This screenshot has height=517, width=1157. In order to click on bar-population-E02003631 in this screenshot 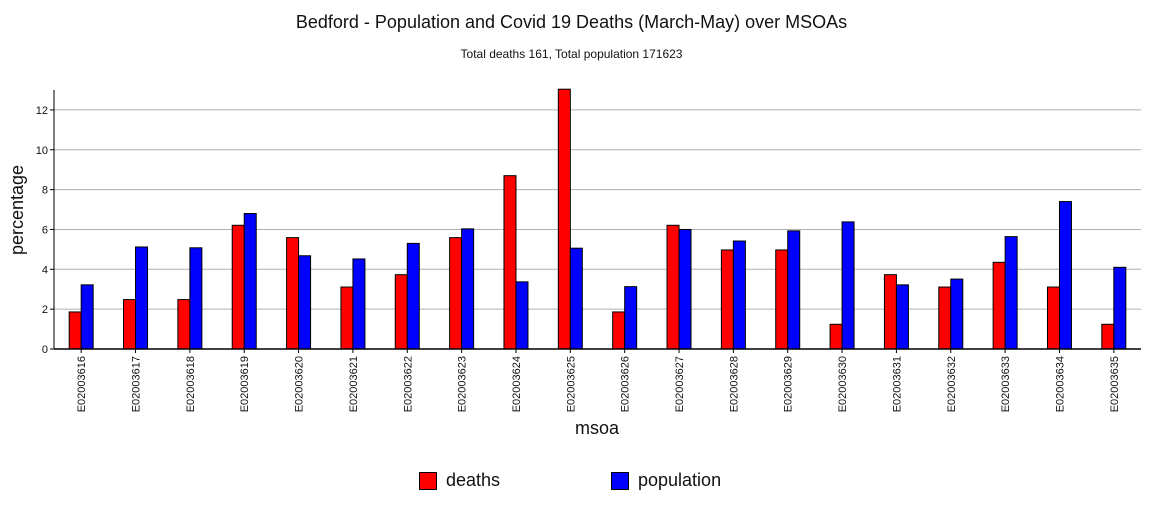, I will do `click(902, 317)`.